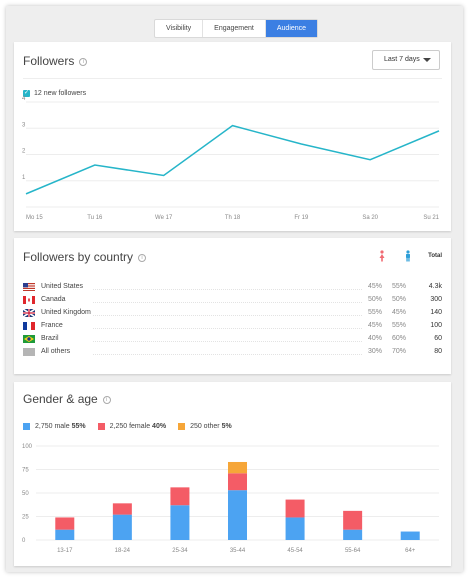  I want to click on country-row: All others 30% 70% 80, so click(232, 351).